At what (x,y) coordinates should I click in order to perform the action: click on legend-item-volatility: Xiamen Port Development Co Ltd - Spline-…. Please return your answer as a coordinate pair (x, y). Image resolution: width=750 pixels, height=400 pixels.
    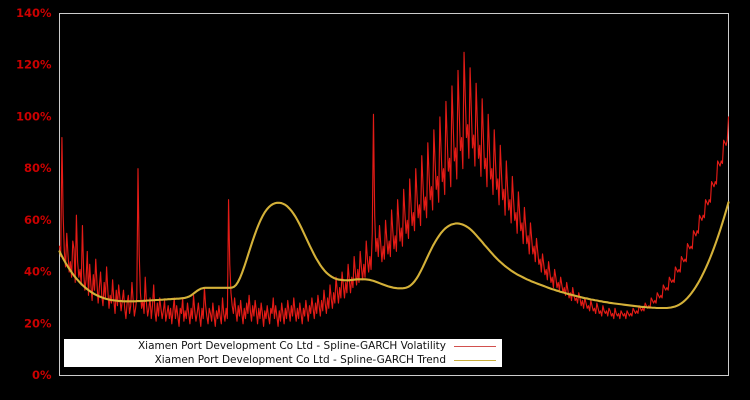
    Looking at the image, I should click on (283, 346).